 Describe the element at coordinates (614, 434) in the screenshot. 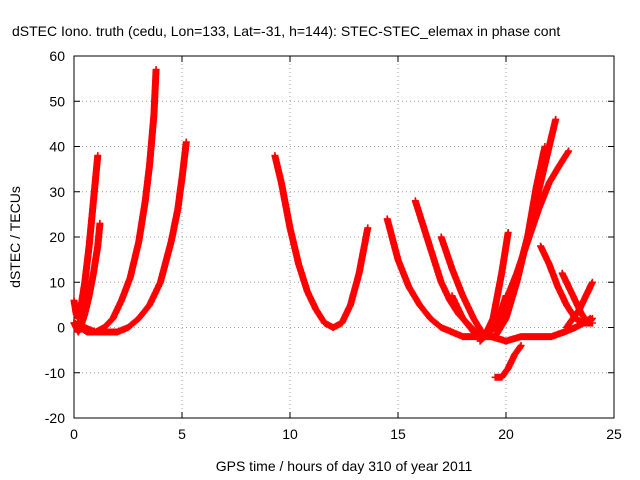

I see `x-tick-label: 25` at that location.